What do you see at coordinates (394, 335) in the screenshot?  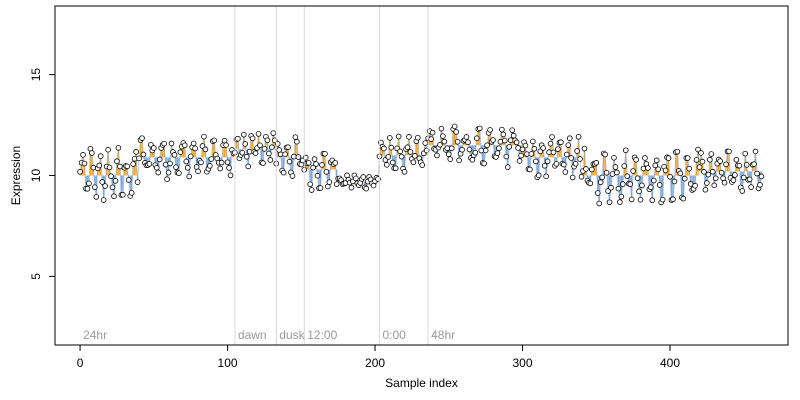 I see `annotation-label: 0:00` at bounding box center [394, 335].